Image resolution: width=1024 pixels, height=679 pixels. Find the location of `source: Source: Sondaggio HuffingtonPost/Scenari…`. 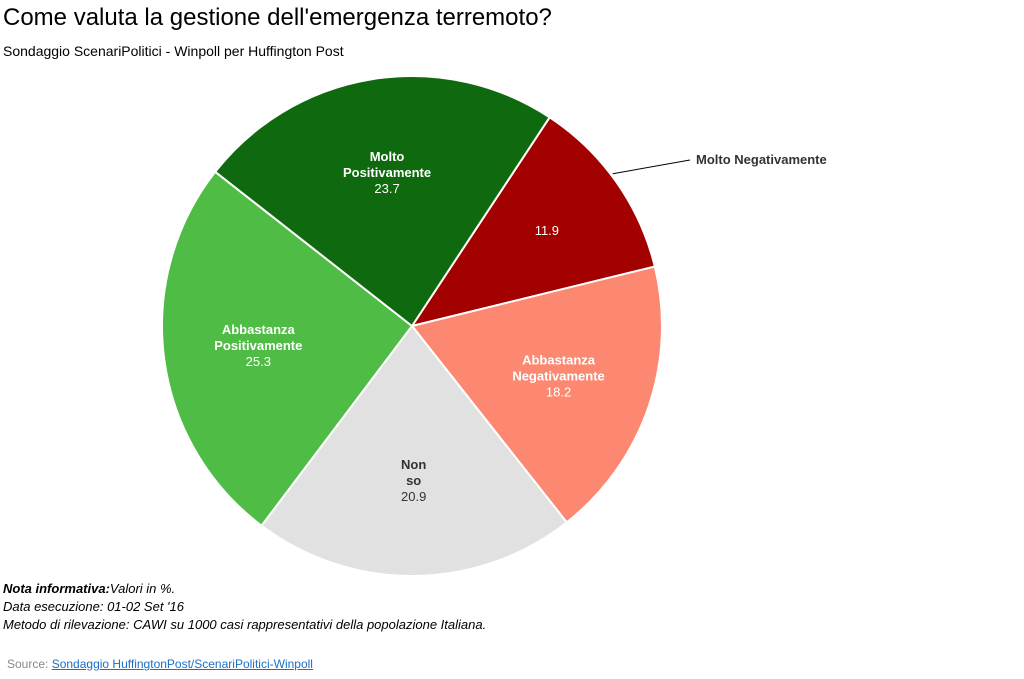

source: Source: Sondaggio HuffingtonPost/Scenari… is located at coordinates (160, 664).